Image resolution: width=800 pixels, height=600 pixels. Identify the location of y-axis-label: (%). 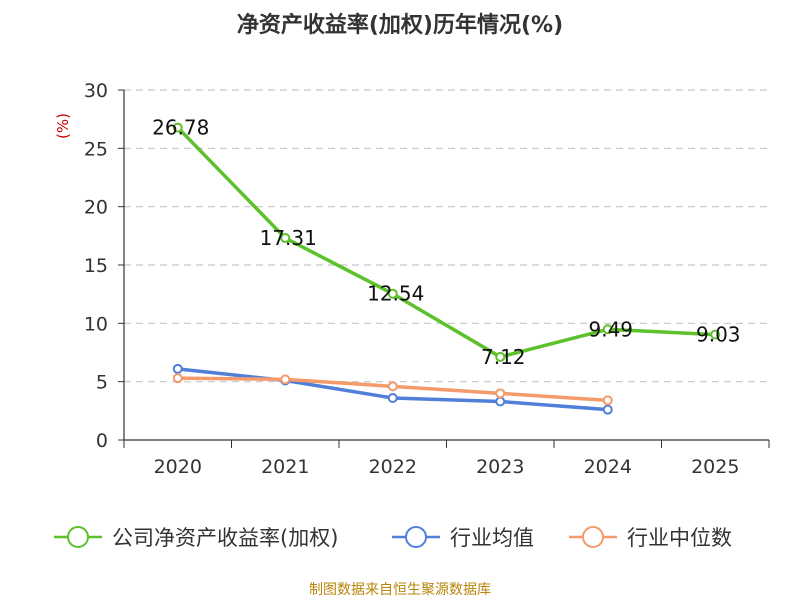
(63, 126).